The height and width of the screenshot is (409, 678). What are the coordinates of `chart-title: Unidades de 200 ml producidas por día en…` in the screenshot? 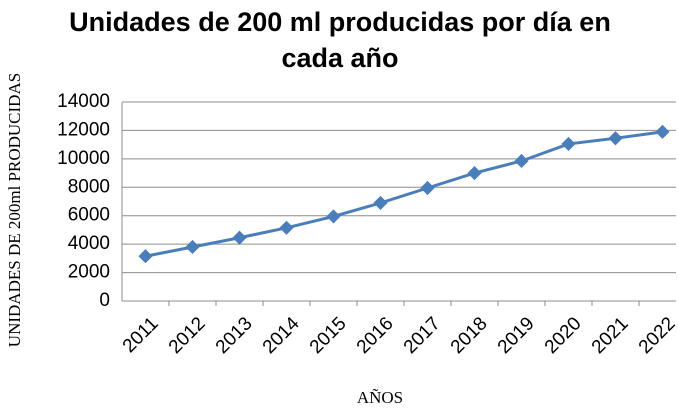 It's located at (340, 40).